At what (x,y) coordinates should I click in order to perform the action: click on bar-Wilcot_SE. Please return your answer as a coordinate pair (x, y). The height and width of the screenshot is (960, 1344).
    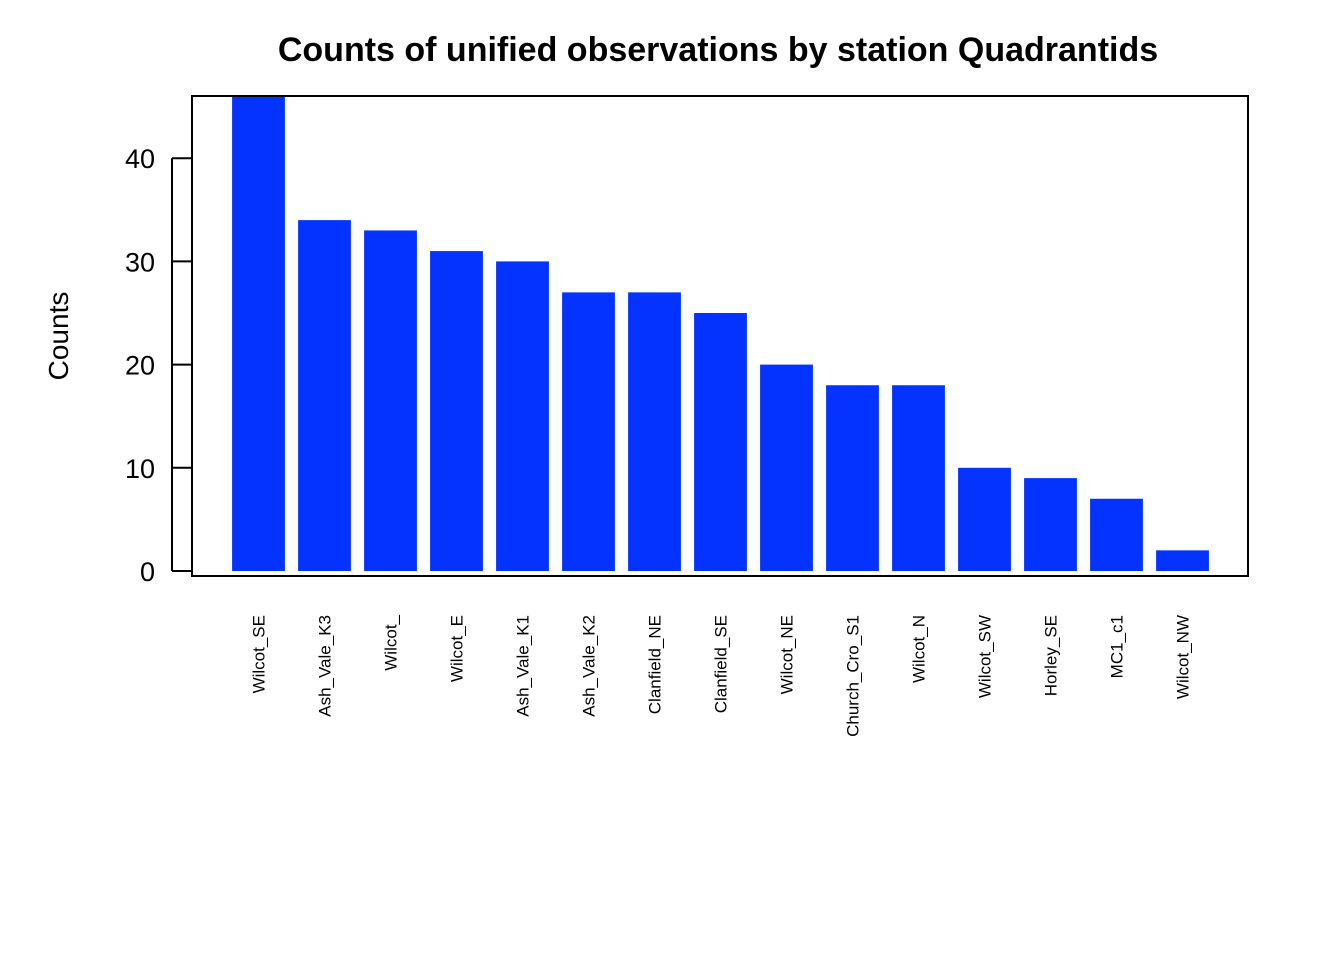
    Looking at the image, I should click on (258, 334).